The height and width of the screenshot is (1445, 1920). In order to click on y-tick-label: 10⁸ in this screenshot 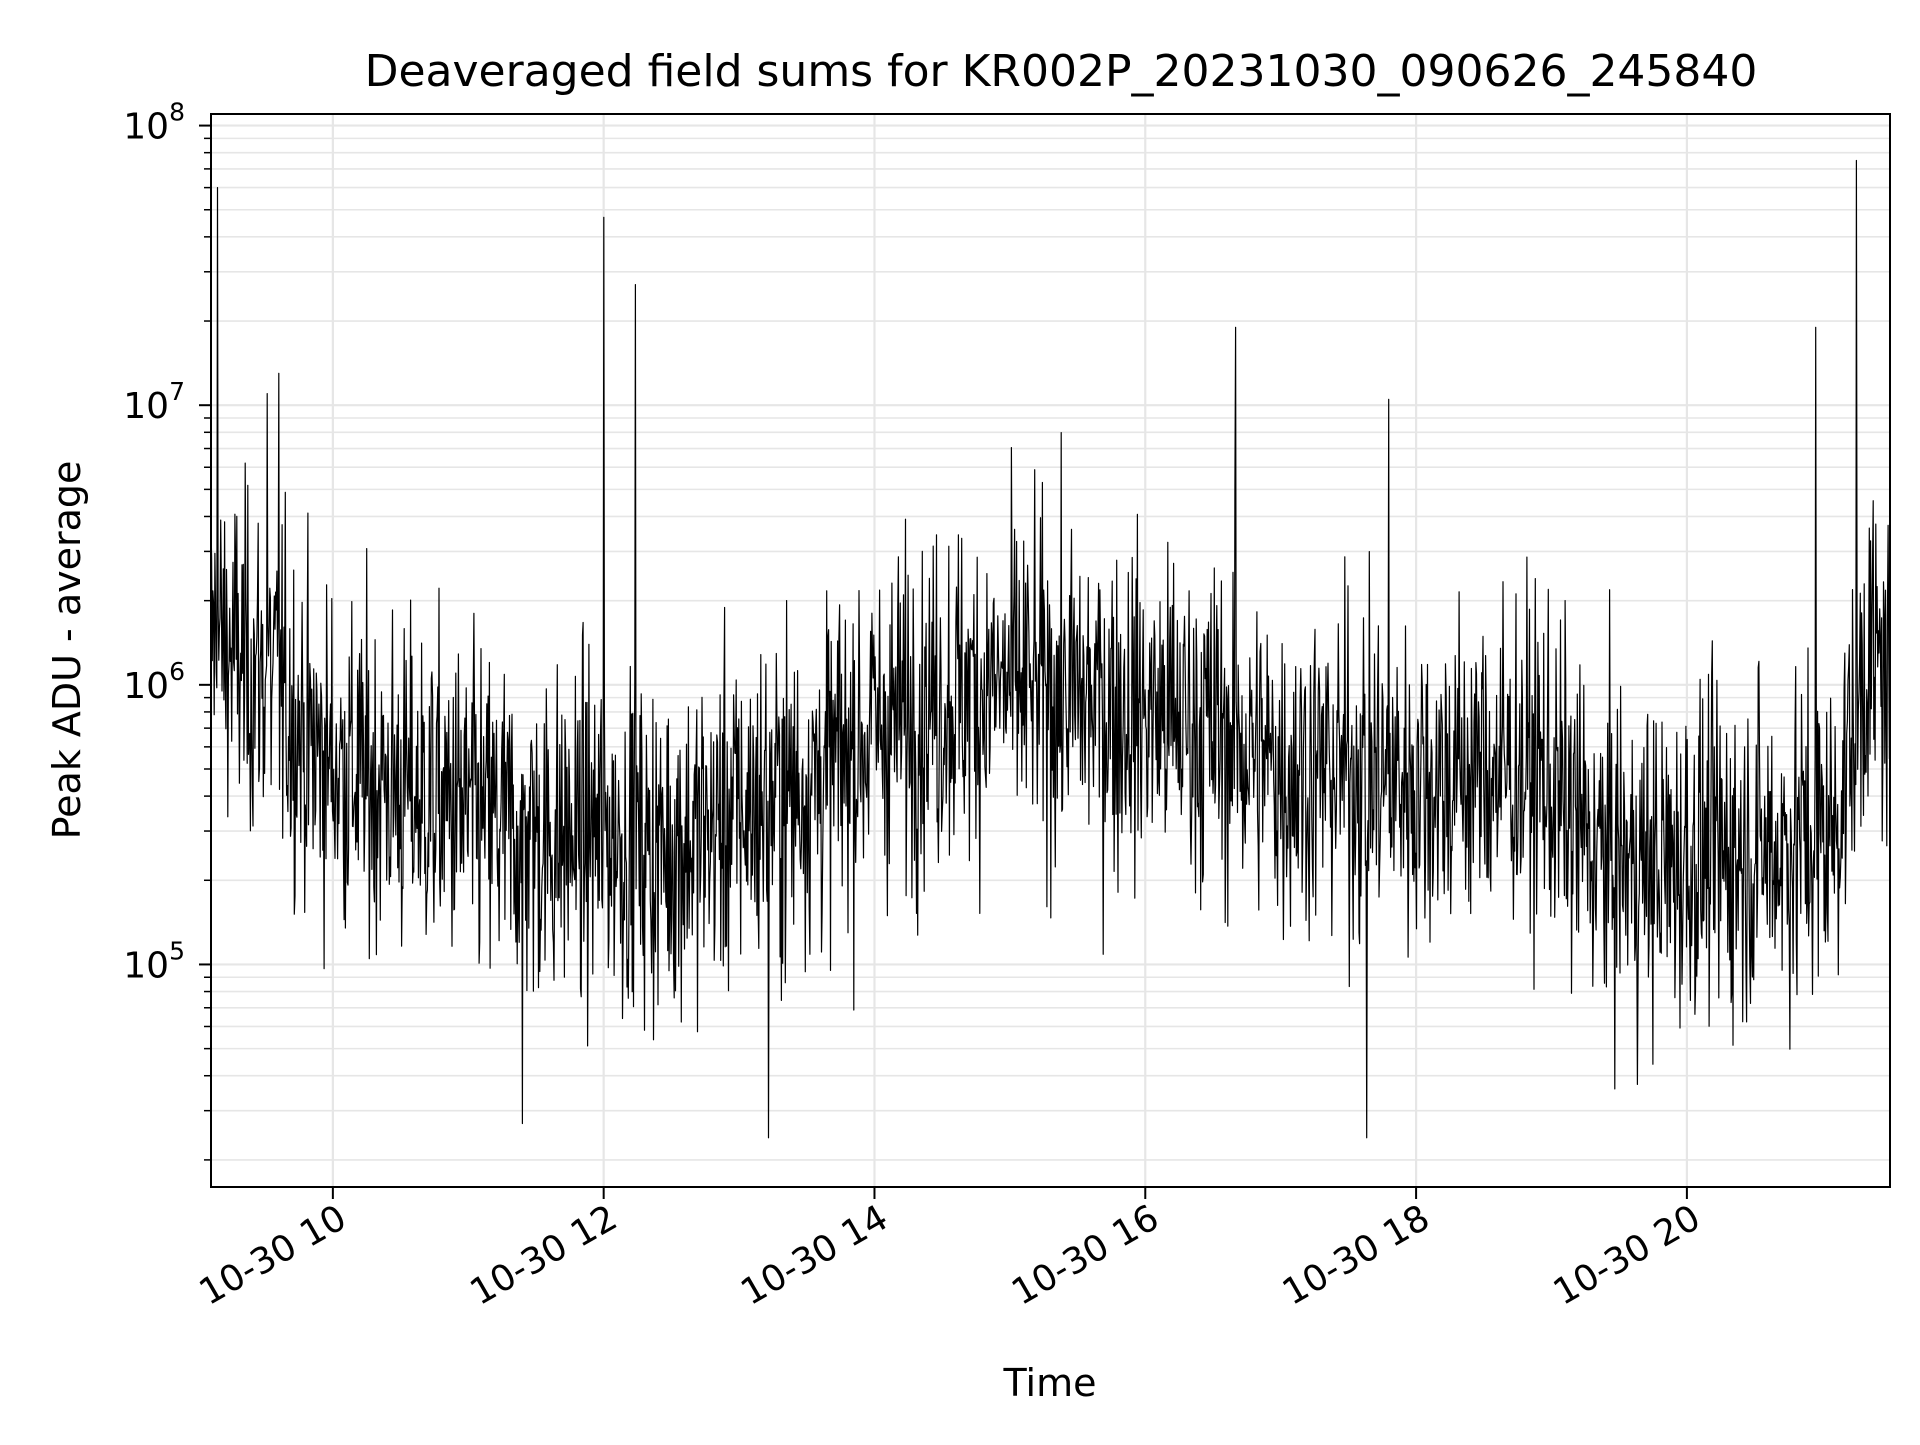, I will do `click(154, 123)`.